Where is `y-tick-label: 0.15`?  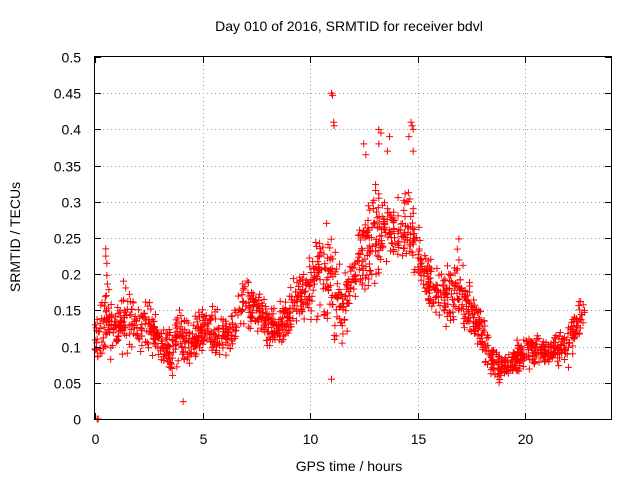
y-tick-label: 0.15 is located at coordinates (67, 311).